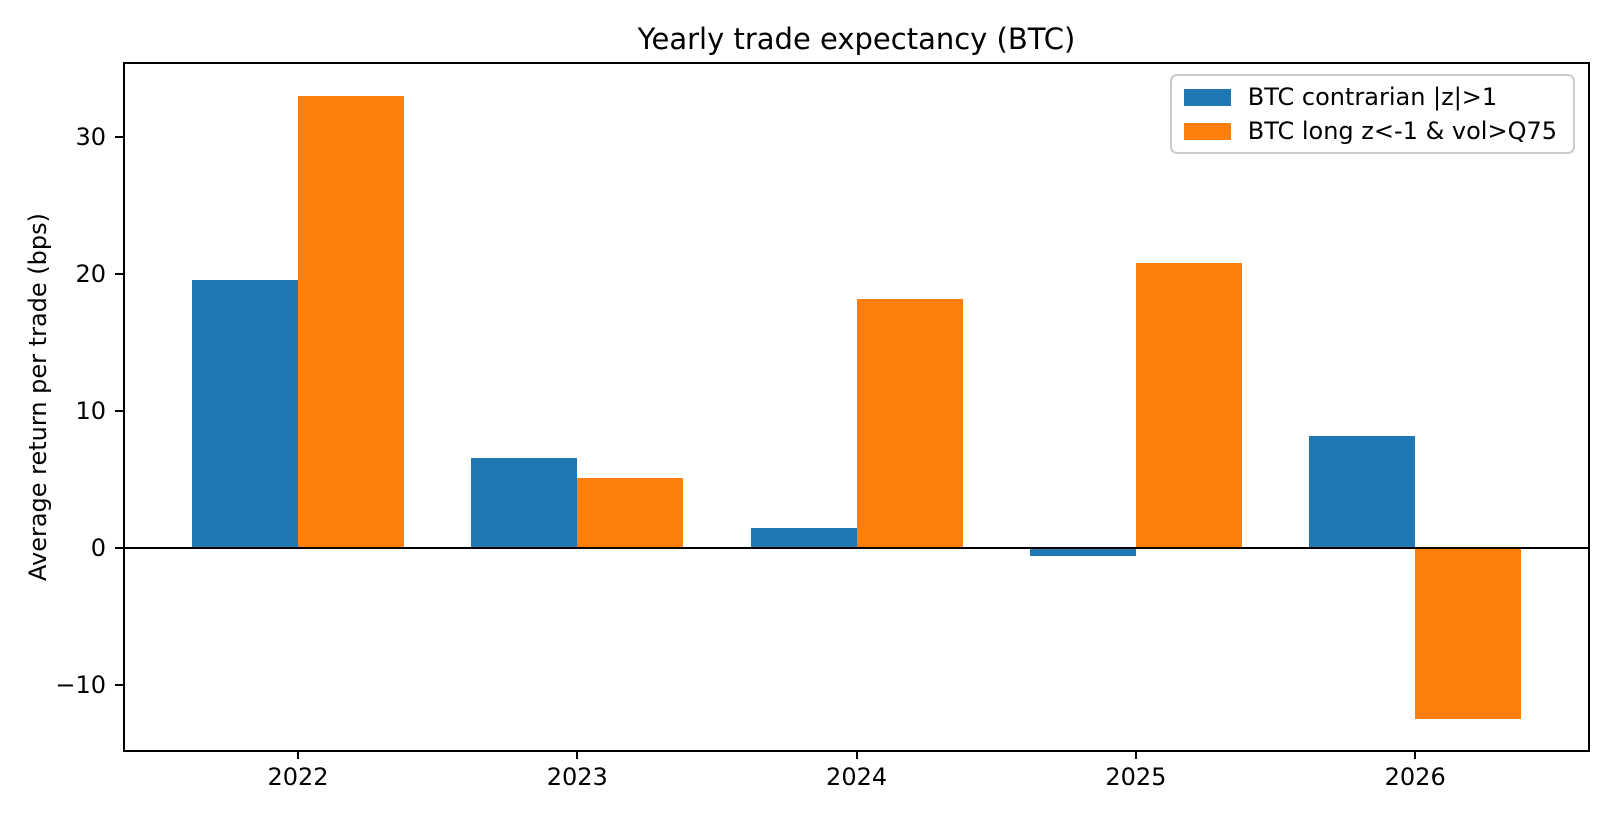 This screenshot has width=1615, height=816. I want to click on x-tick-mark-2022, so click(298, 755).